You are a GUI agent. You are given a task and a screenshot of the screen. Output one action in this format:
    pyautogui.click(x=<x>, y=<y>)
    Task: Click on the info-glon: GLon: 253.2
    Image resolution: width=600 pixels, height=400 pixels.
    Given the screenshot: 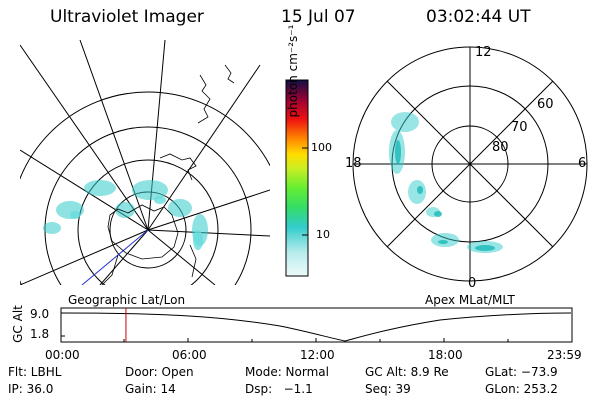 What is the action you would take?
    pyautogui.click(x=521, y=389)
    